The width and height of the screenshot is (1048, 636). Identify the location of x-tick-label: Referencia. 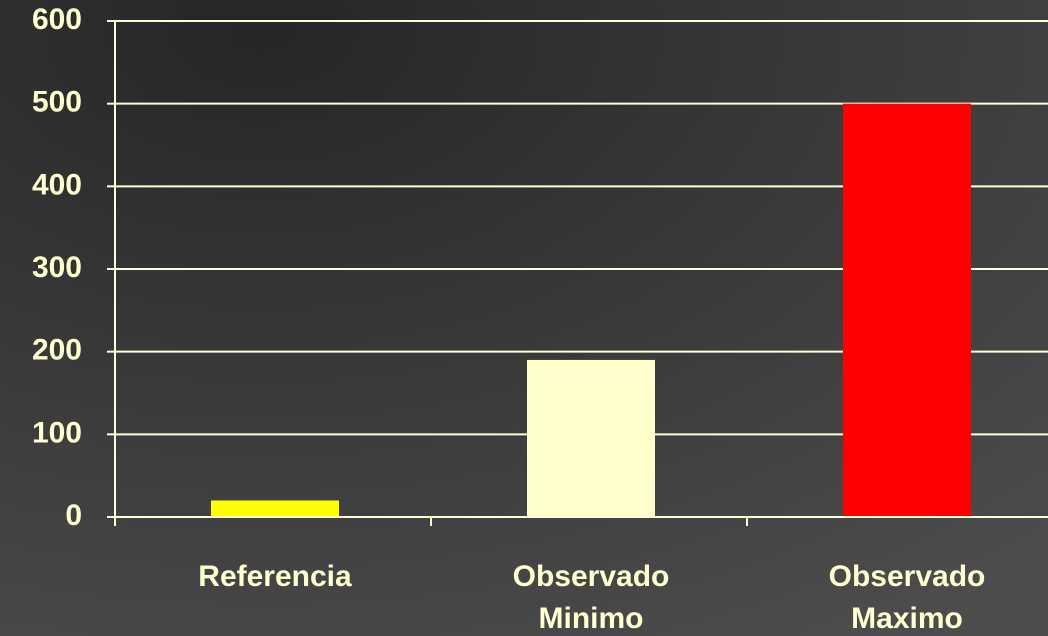
(275, 576).